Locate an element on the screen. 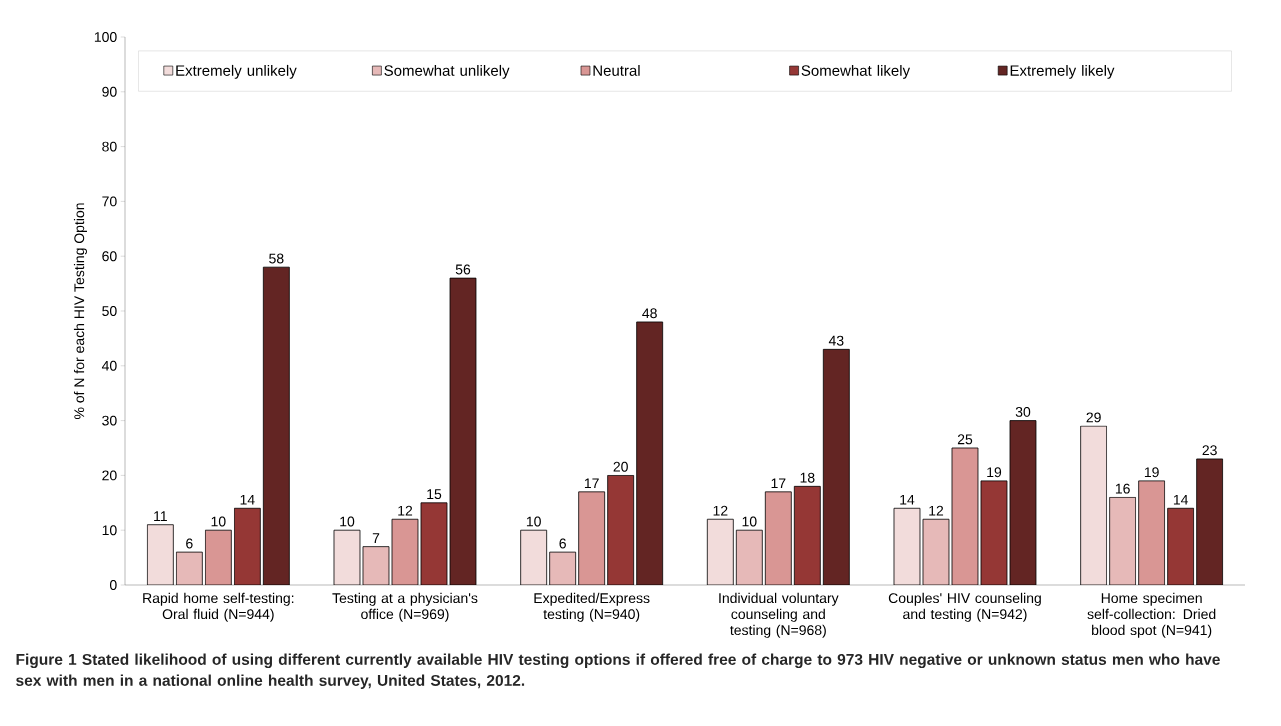 The width and height of the screenshot is (1281, 726). legend-label: Somewhat unlikely is located at coordinates (447, 71).